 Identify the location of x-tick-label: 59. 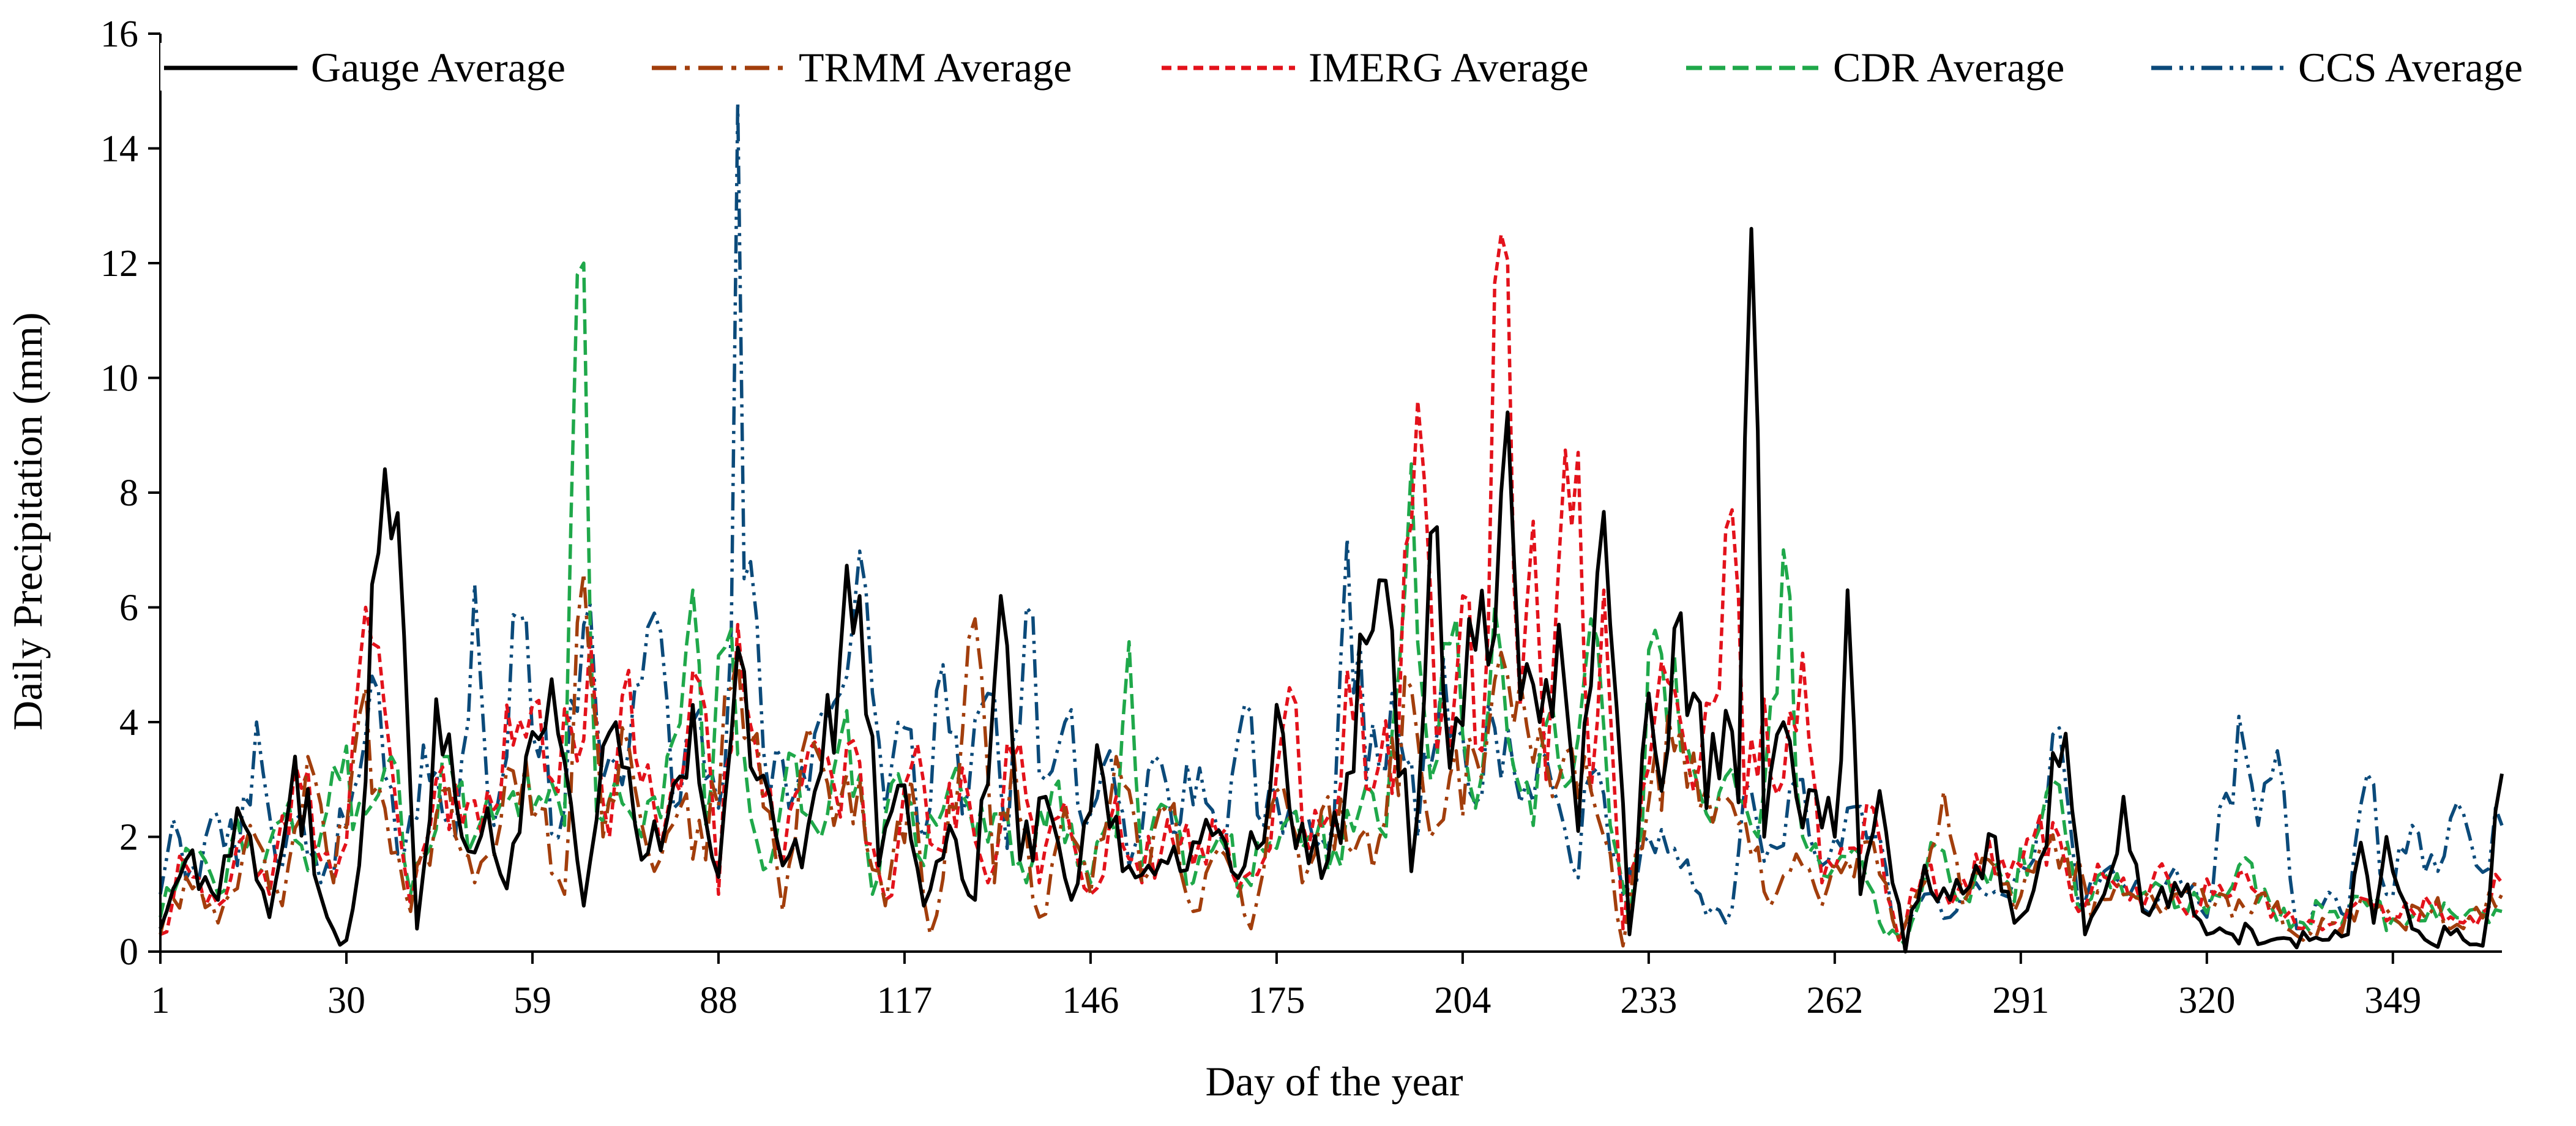
(532, 1000).